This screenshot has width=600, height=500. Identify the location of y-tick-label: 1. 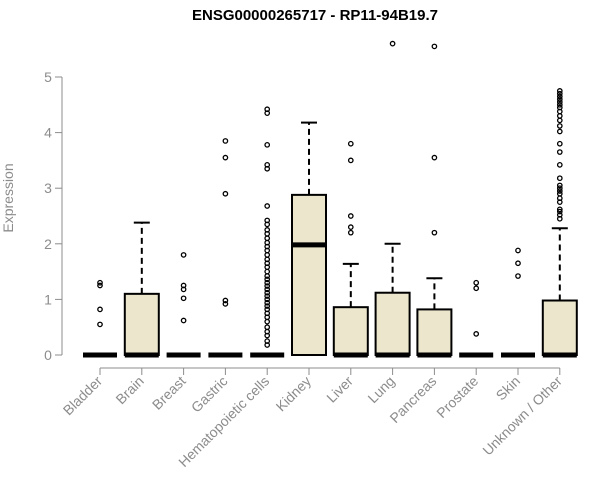
(48, 299).